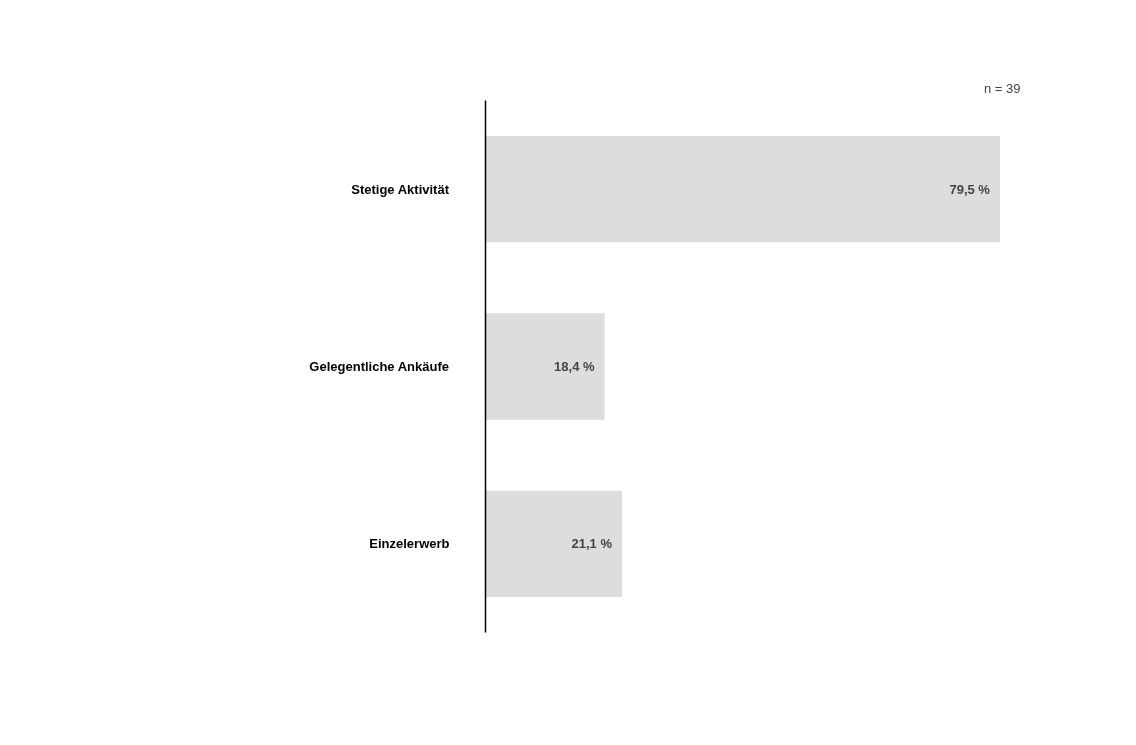 Image resolution: width=1136 pixels, height=745 pixels. What do you see at coordinates (1002, 88) in the screenshot?
I see `text: n = 39` at bounding box center [1002, 88].